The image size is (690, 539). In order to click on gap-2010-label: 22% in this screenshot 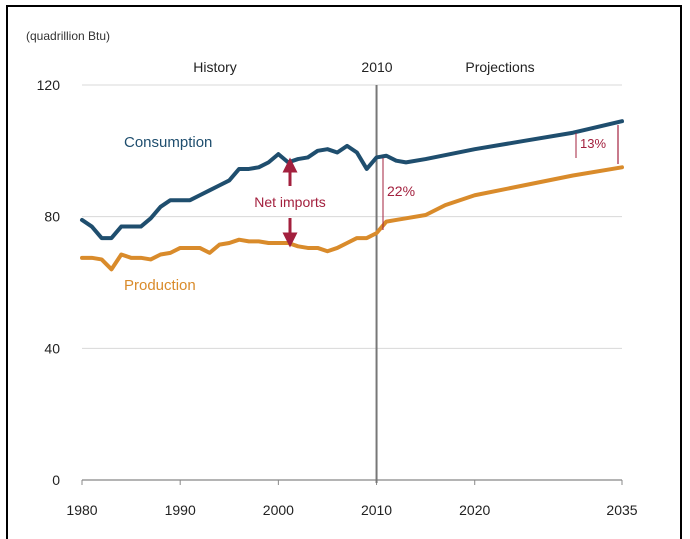, I will do `click(401, 191)`.